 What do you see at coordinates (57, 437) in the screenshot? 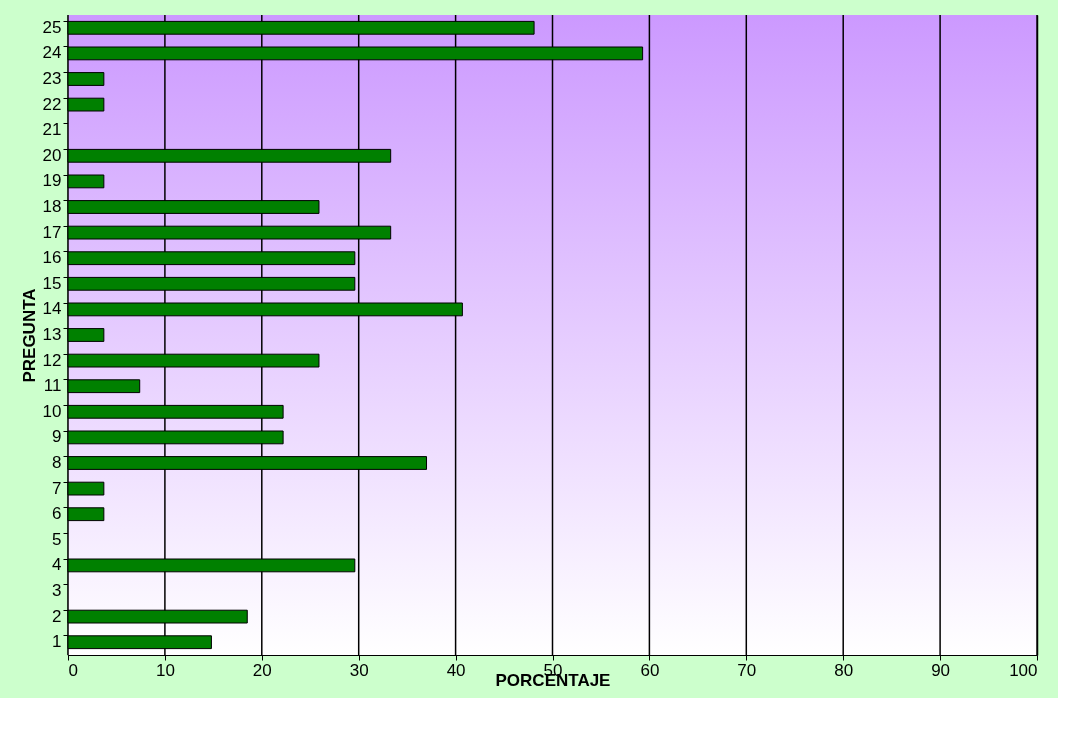
I see `y-tick-label: 9` at bounding box center [57, 437].